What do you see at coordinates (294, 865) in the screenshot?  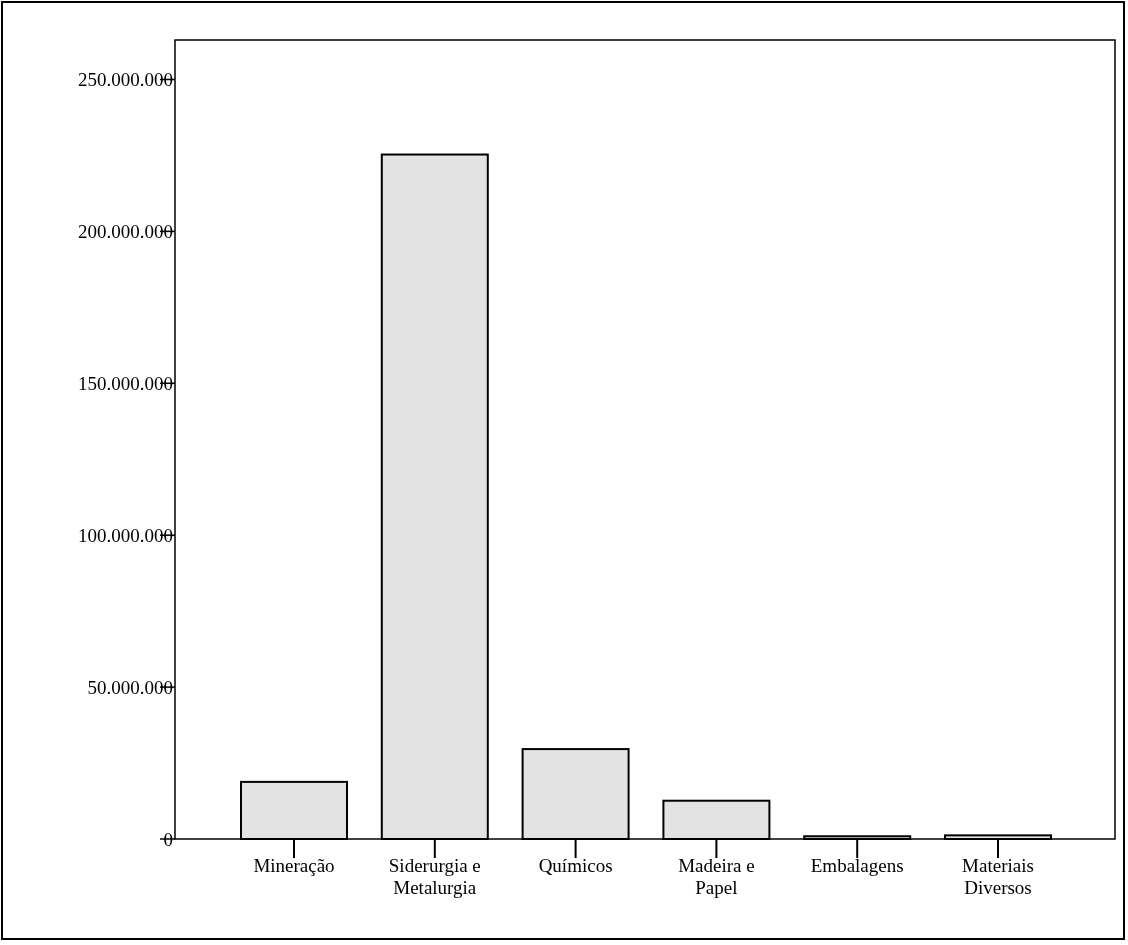 I see `x-tick-label: Mineração` at bounding box center [294, 865].